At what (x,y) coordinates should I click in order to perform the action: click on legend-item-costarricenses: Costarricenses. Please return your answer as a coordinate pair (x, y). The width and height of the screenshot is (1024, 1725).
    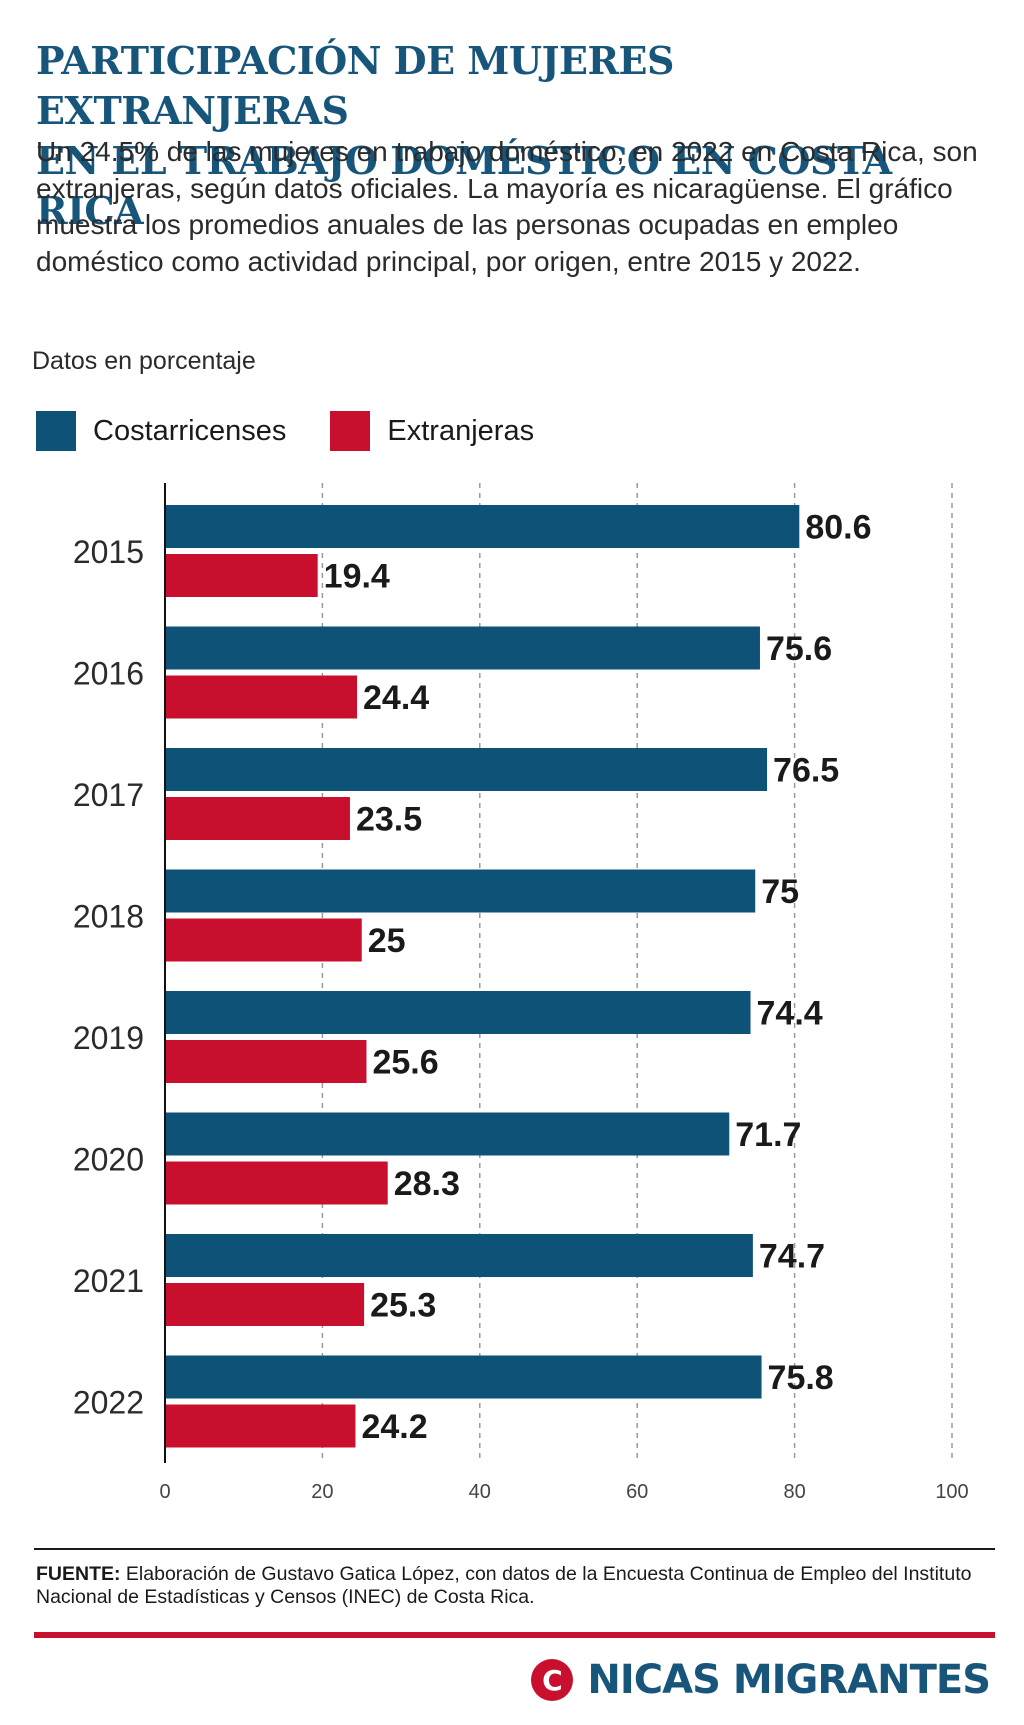
    Looking at the image, I should click on (161, 431).